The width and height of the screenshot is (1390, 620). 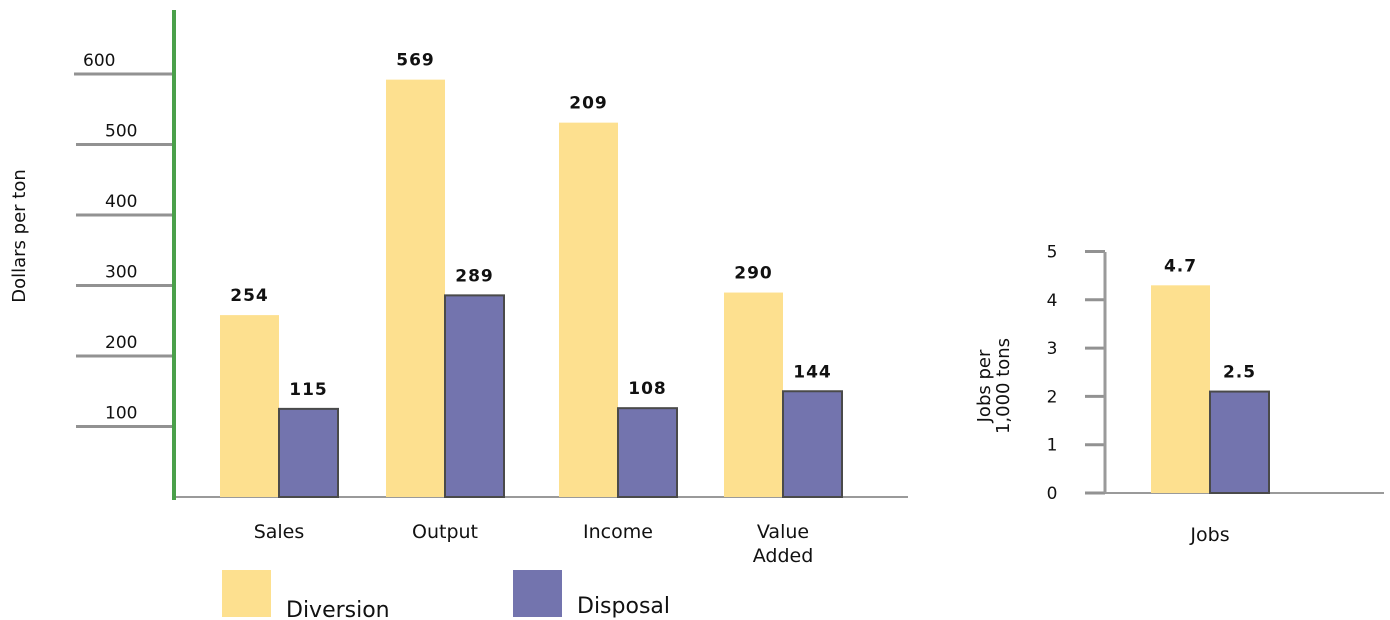 What do you see at coordinates (279, 532) in the screenshot?
I see `x-category-label: Sales` at bounding box center [279, 532].